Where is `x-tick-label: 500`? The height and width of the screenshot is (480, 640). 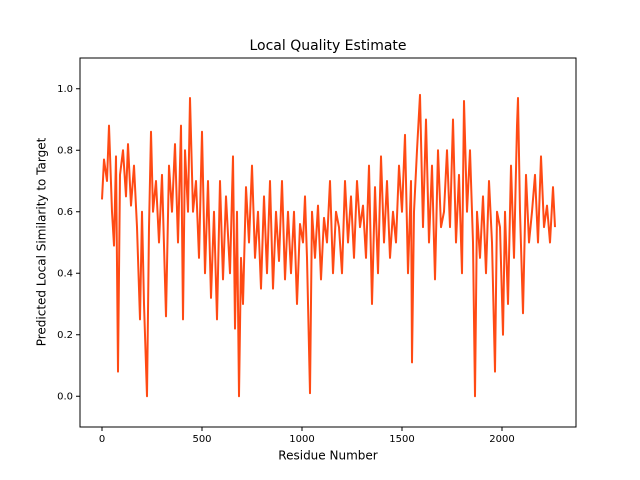
x-tick-label: 500 is located at coordinates (201, 439).